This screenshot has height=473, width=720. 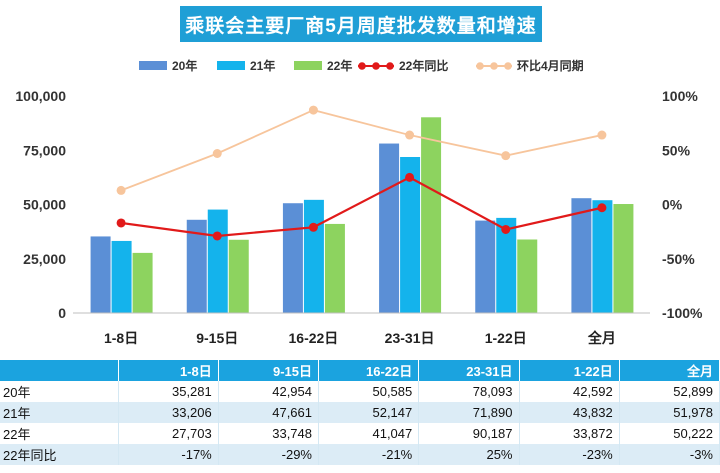 I want to click on point-22年同比-9-15日, so click(x=217, y=236).